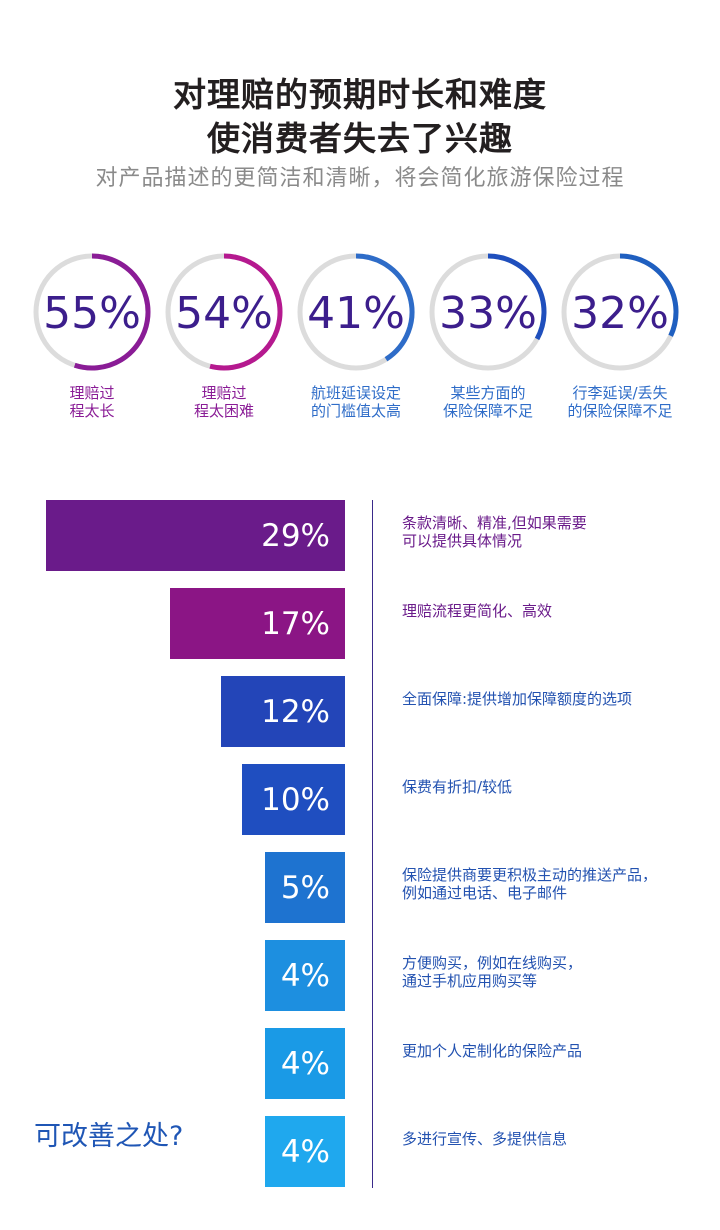  I want to click on bar-label-line: 保费有折扣/较低, so click(457, 787).